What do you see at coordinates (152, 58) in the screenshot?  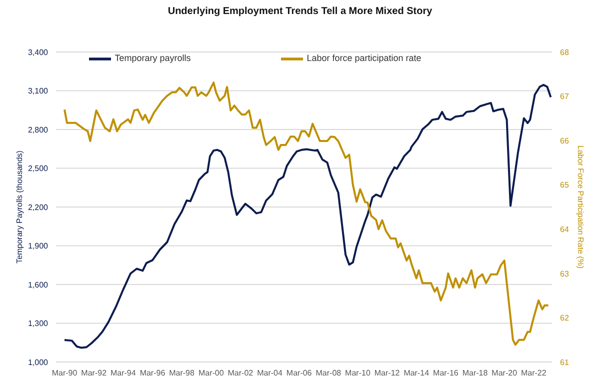 I see `legend-label: Temporary payrolls` at bounding box center [152, 58].